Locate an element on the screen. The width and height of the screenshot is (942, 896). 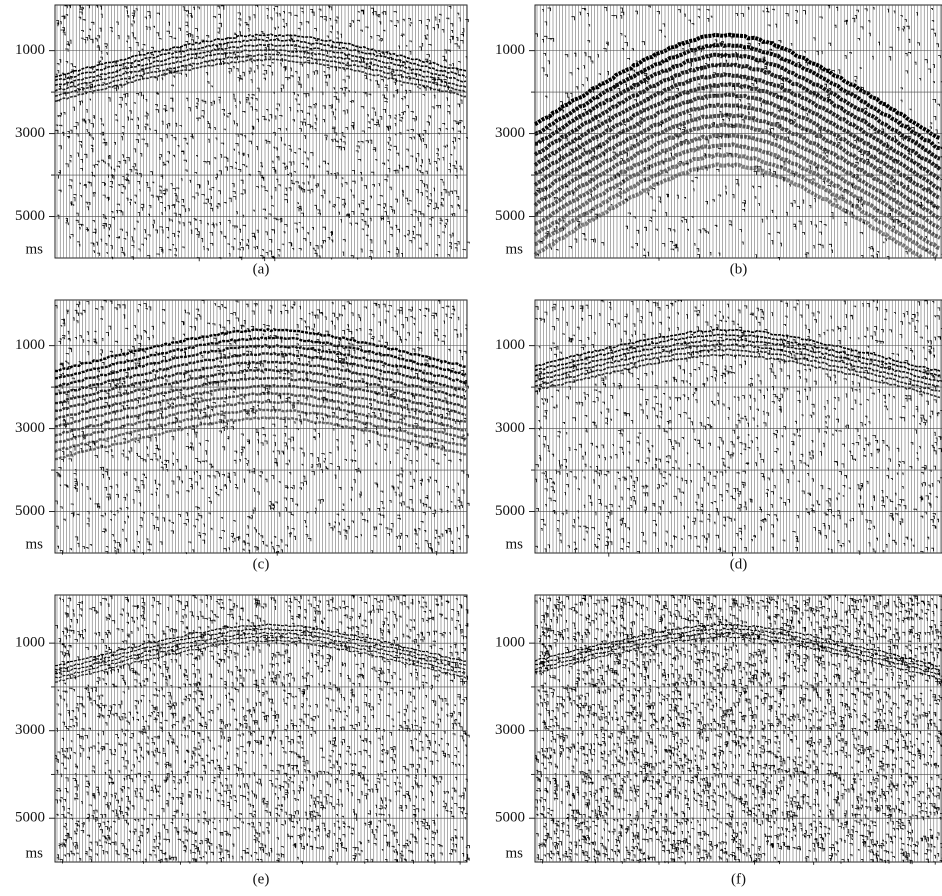
panel: 1000 3000 5000 ms (a) is located at coordinates (242, 140).